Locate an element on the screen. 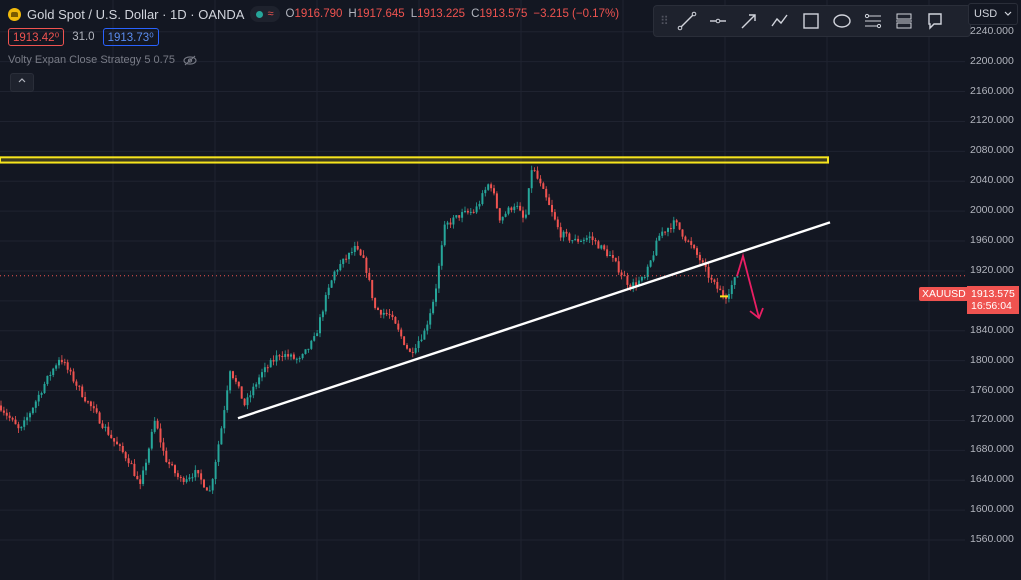 Image resolution: width=1021 pixels, height=580 pixels. low-value: 1913.225 is located at coordinates (441, 14).